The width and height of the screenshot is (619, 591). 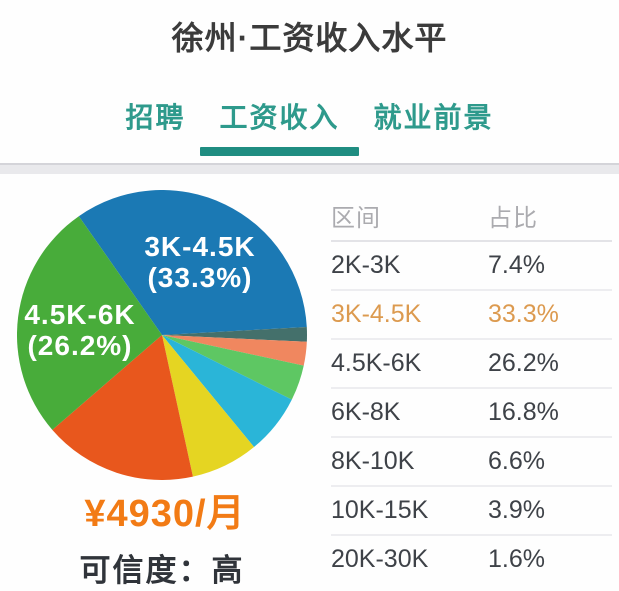 What do you see at coordinates (523, 412) in the screenshot?
I see `share-percent-cell: 16.8%` at bounding box center [523, 412].